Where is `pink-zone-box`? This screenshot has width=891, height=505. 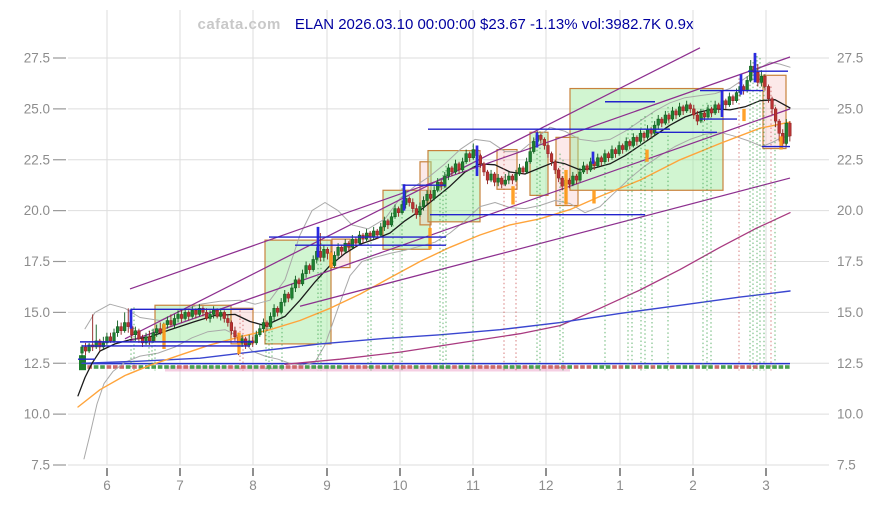 pink-zone-box is located at coordinates (507, 169).